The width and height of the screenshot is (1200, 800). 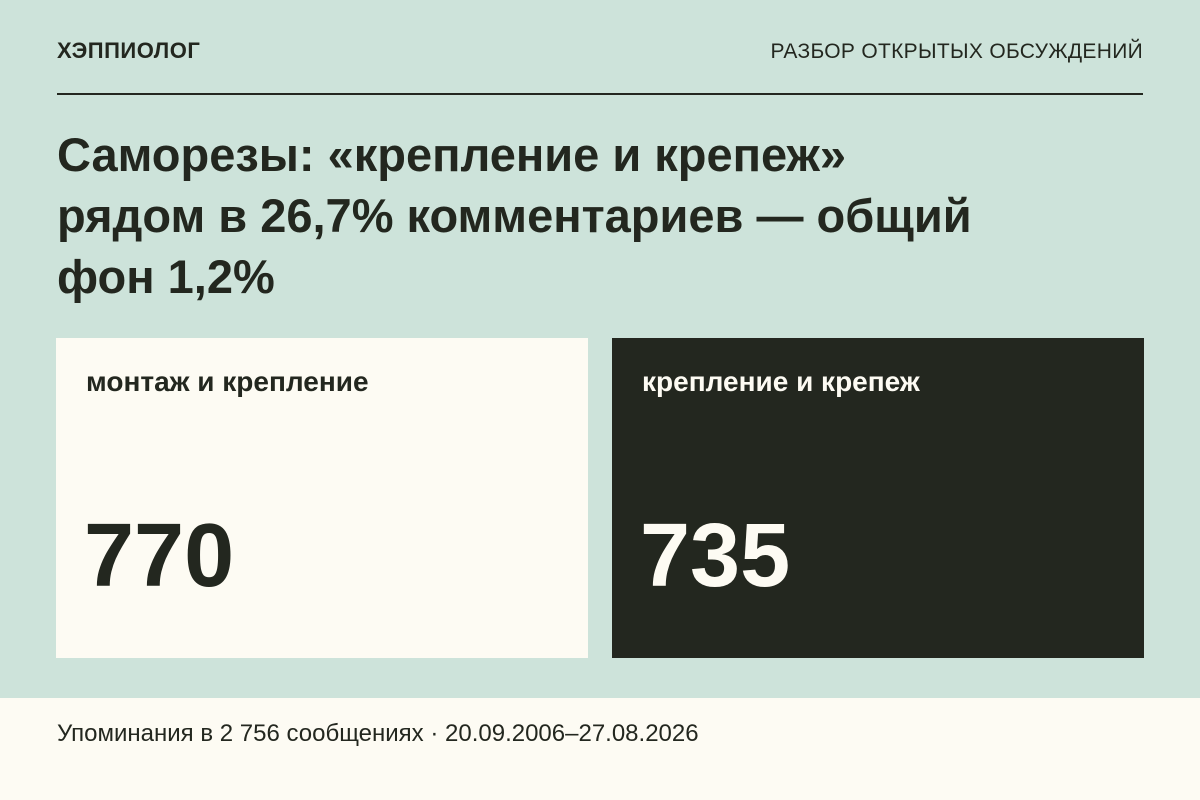 I want to click on card-label: крепление и крепеж, so click(x=781, y=381).